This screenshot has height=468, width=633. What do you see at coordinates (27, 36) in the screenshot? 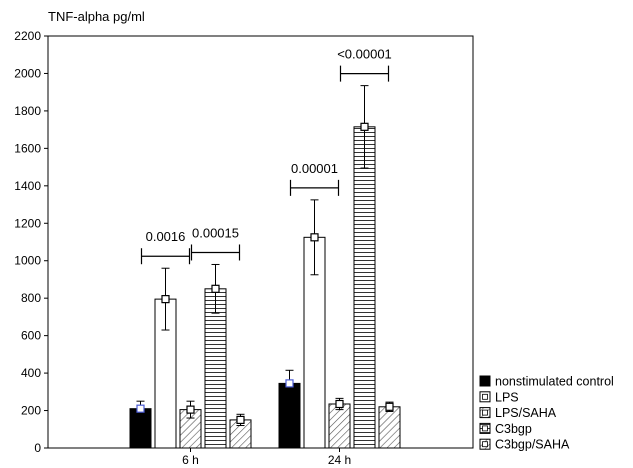
I see `y-tick-label: 2200` at bounding box center [27, 36].